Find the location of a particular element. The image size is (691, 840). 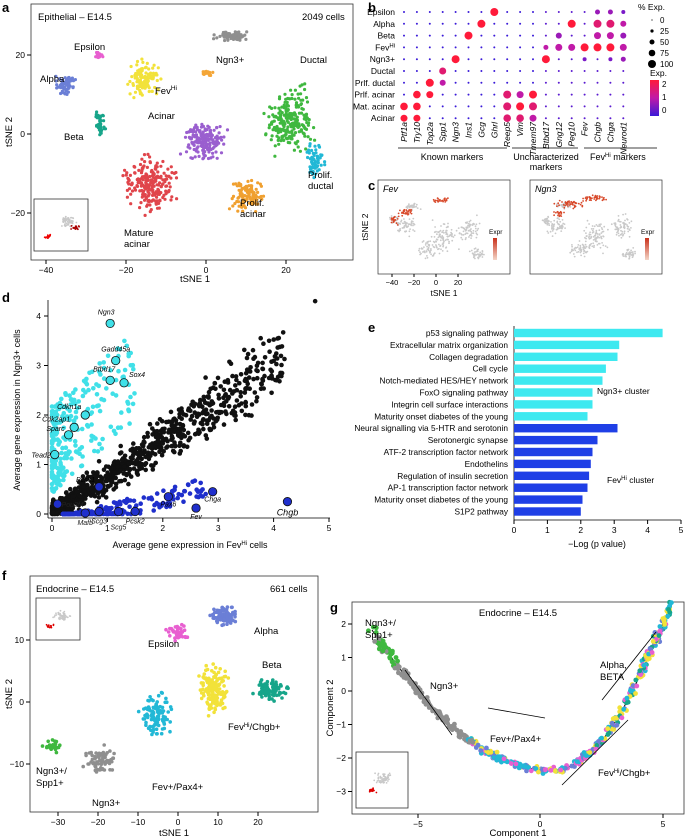

beta-cell is located at coordinates (103, 116).